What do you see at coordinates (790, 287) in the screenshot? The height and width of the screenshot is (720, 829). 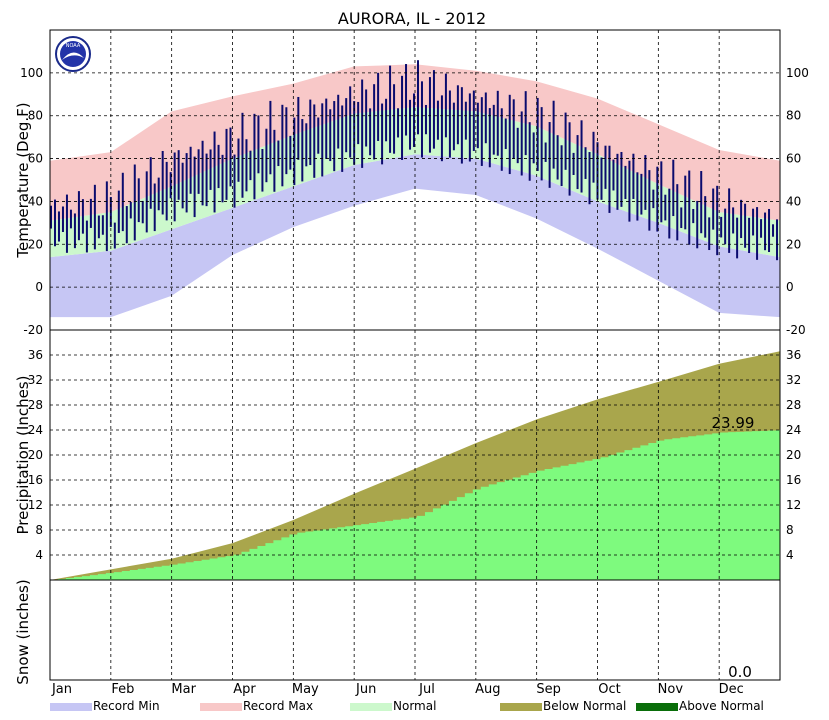 I see `temp-tick-right: 0` at bounding box center [790, 287].